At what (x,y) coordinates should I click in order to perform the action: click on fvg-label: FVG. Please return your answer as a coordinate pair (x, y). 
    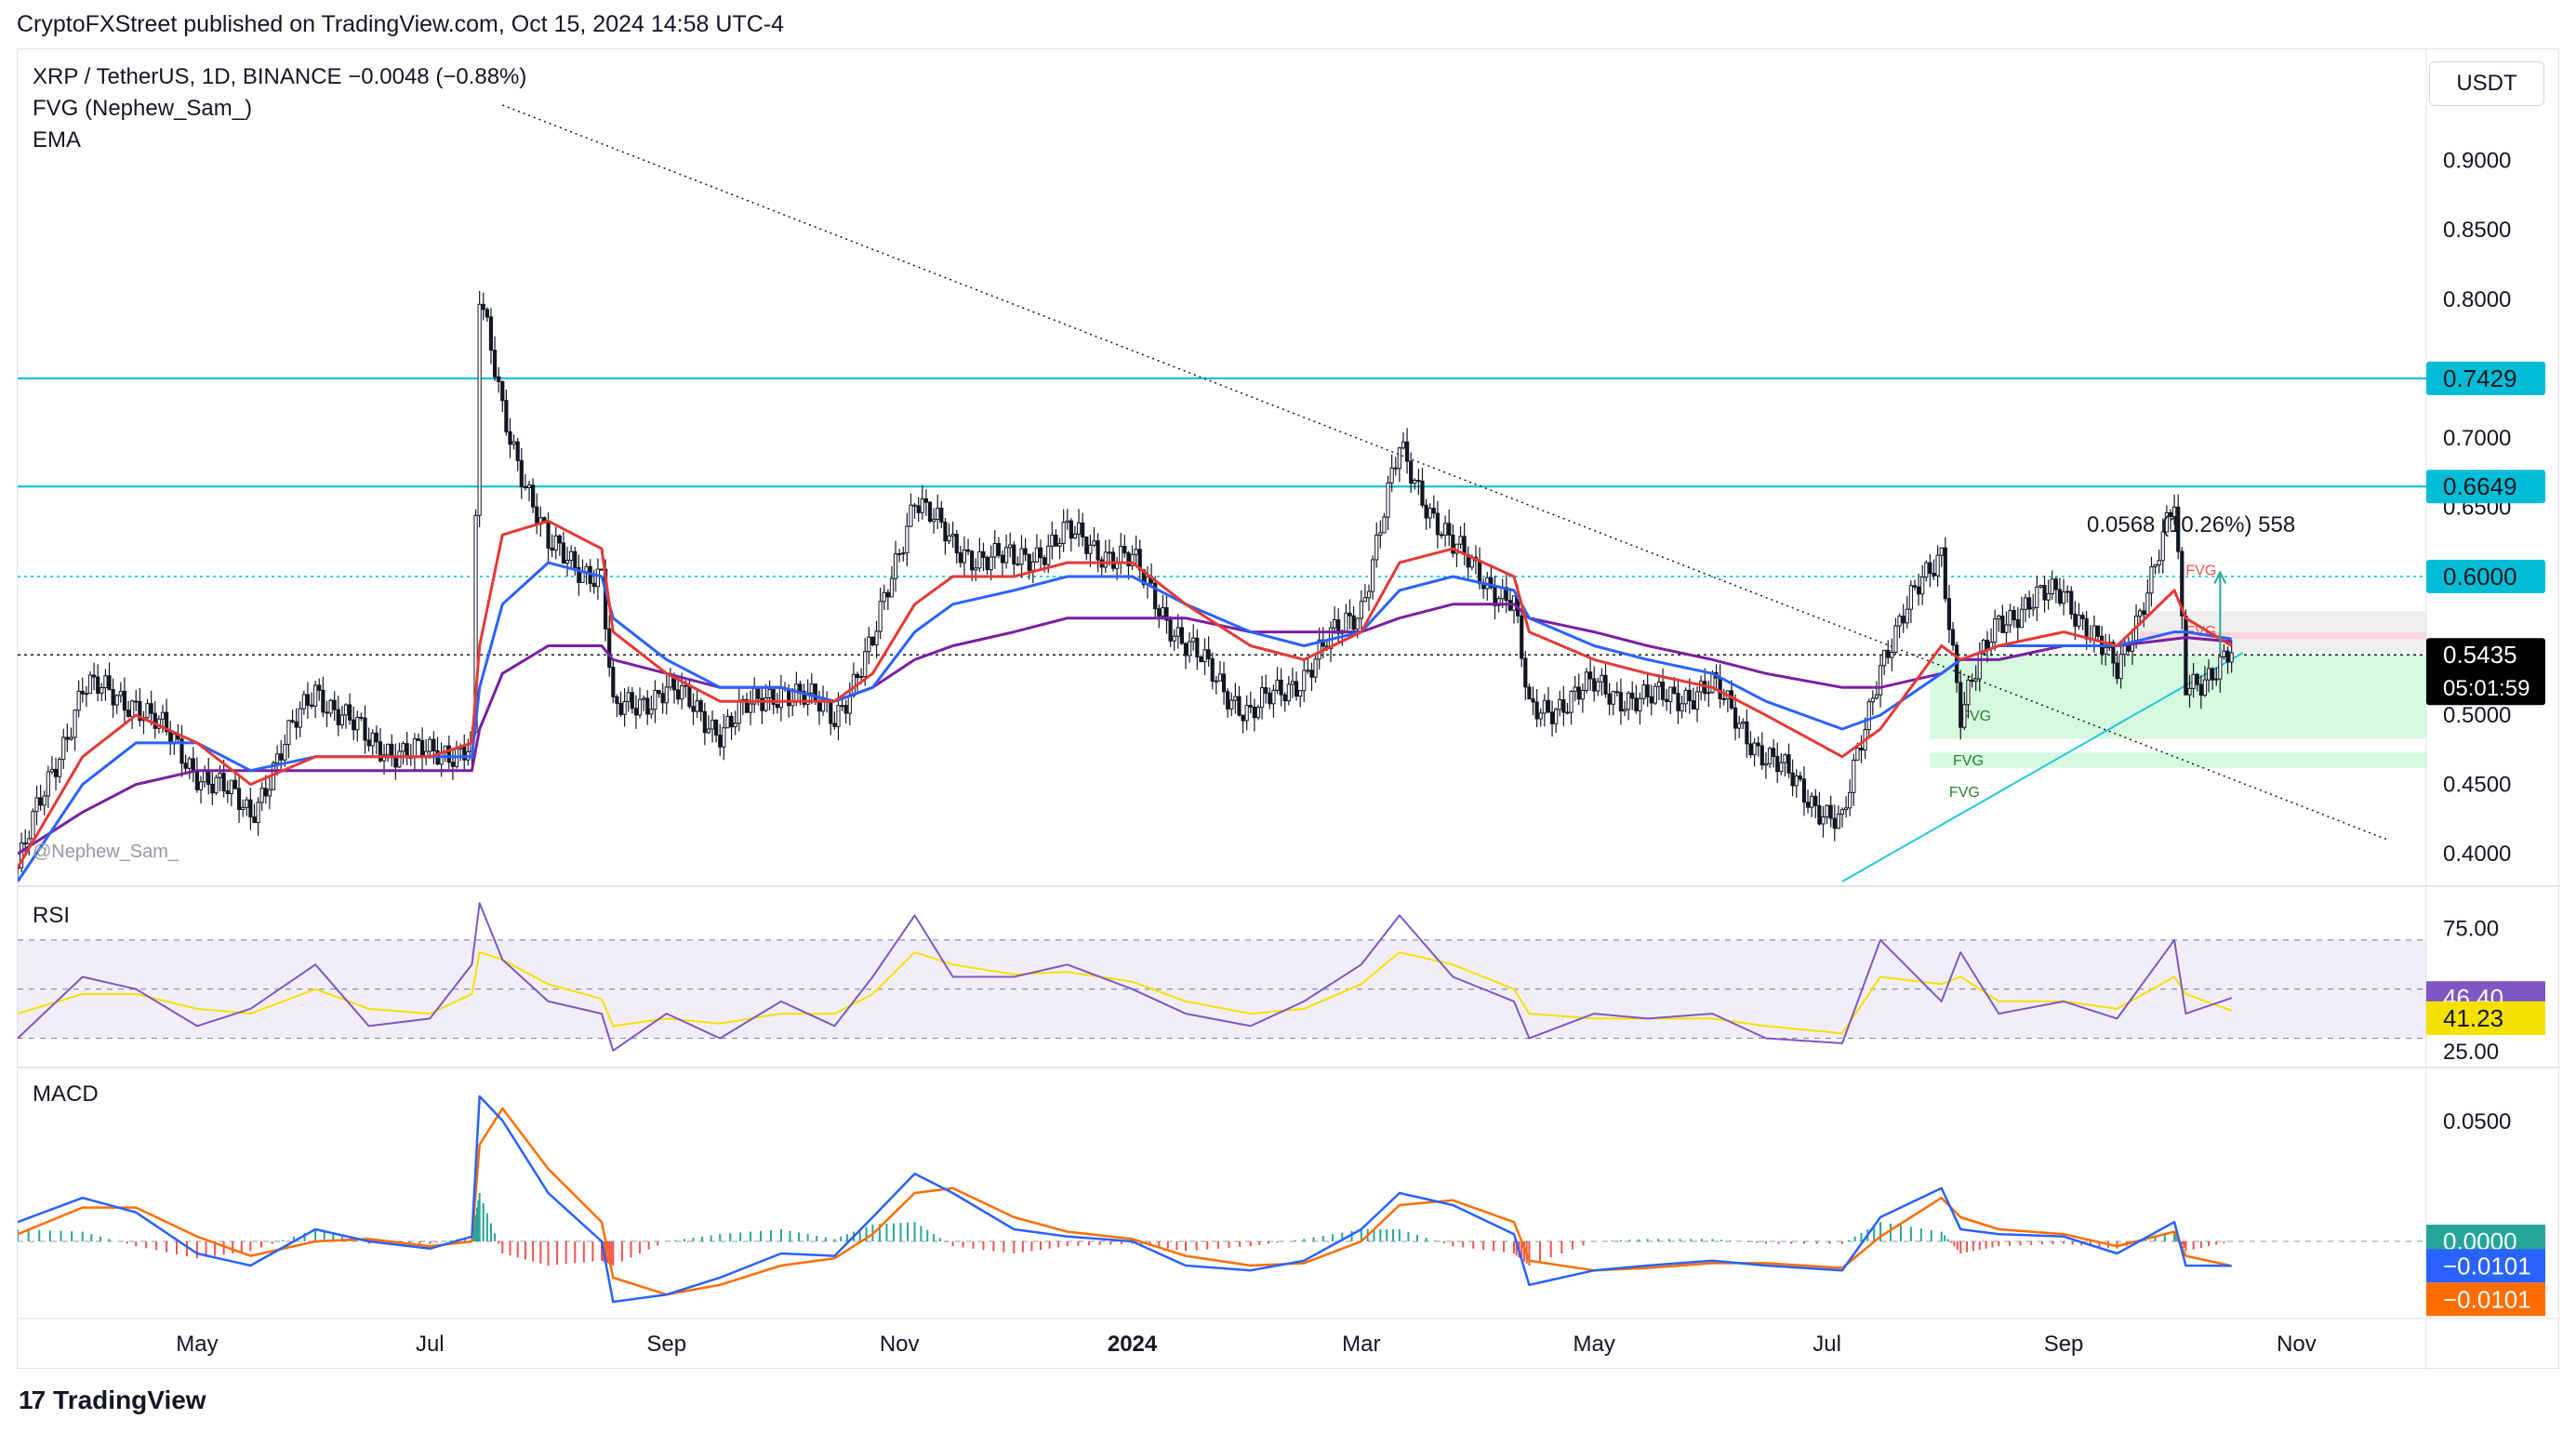
    Looking at the image, I should click on (1964, 793).